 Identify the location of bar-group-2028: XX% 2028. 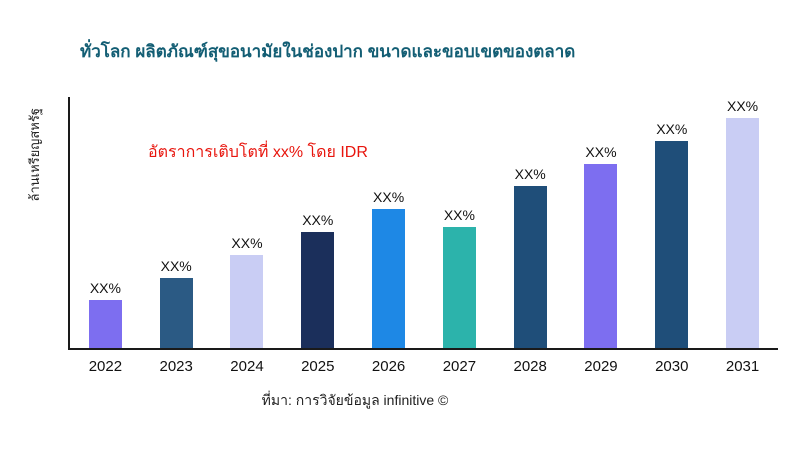
(530, 270).